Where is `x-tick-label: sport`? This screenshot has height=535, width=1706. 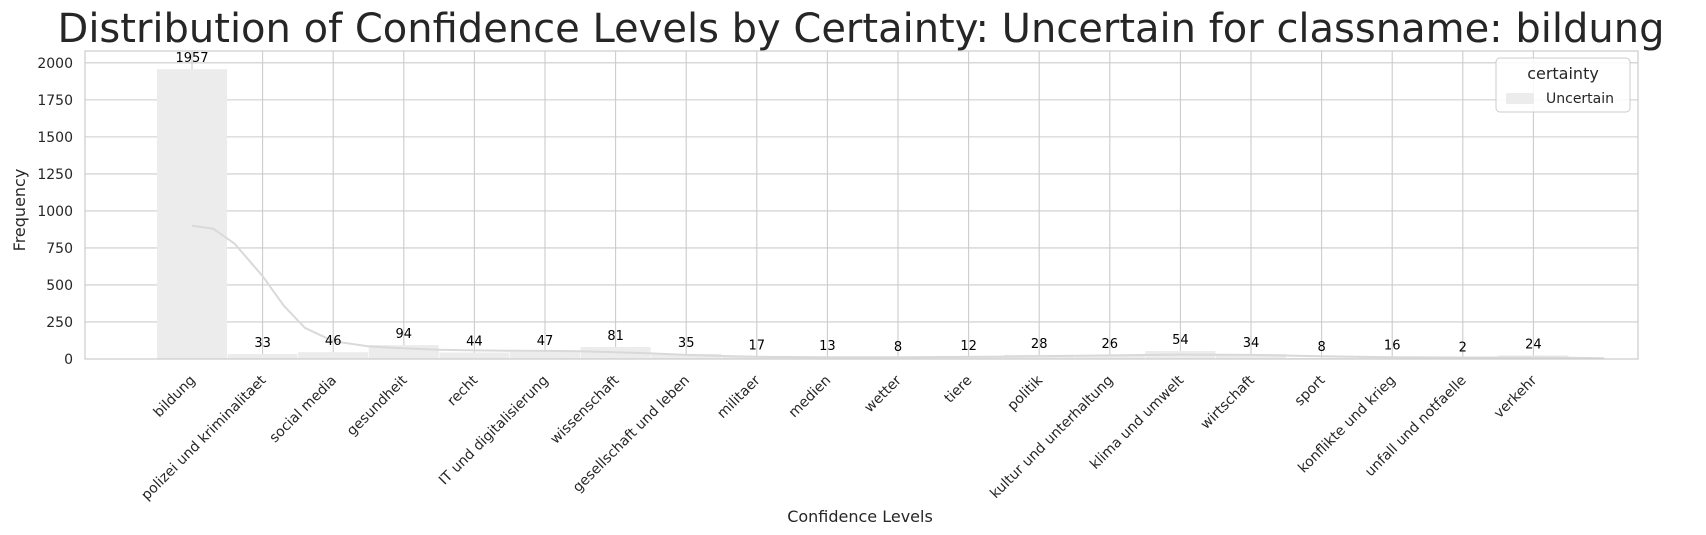
x-tick-label: sport is located at coordinates (1310, 390).